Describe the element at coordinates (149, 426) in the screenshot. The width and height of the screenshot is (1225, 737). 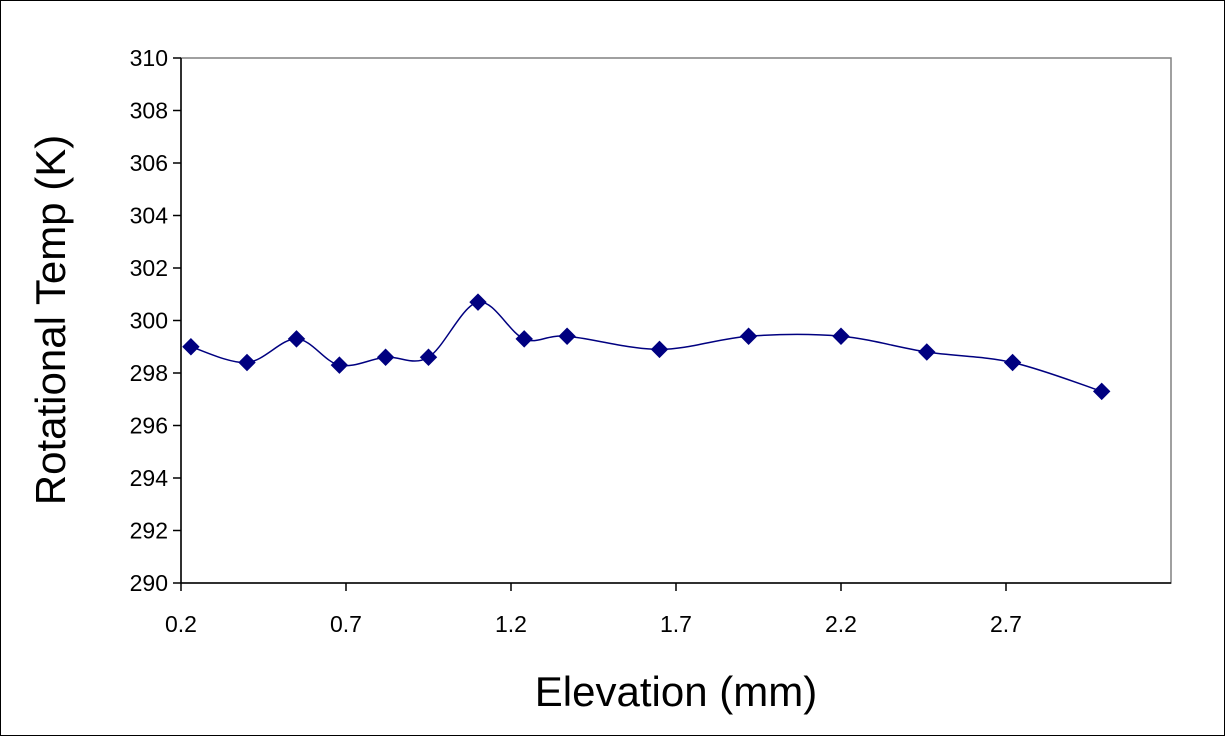
I see `y-tick-label: 296` at that location.